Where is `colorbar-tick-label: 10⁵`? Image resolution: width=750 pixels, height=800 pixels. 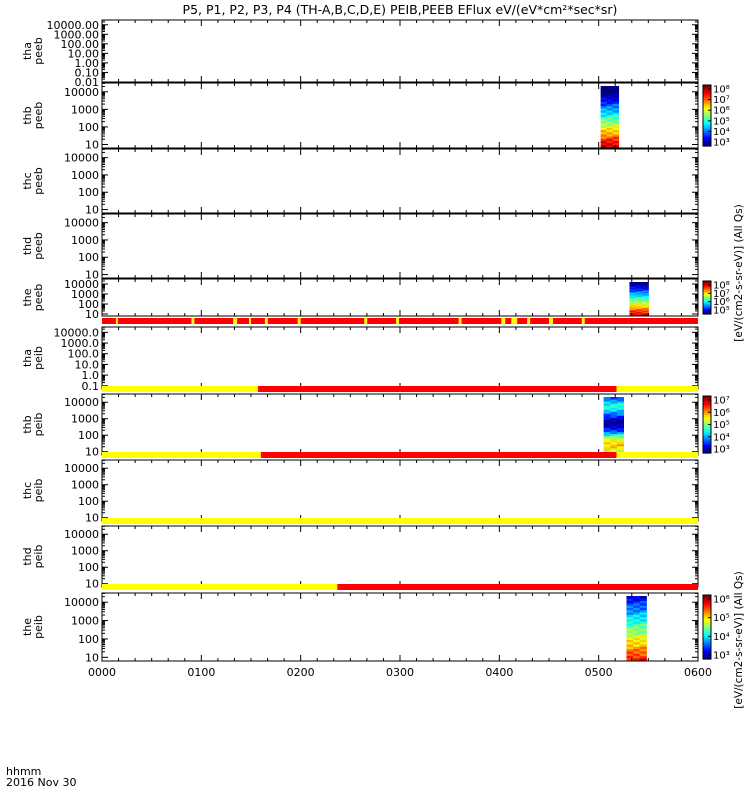 colorbar-tick-label: 10⁵ is located at coordinates (721, 618).